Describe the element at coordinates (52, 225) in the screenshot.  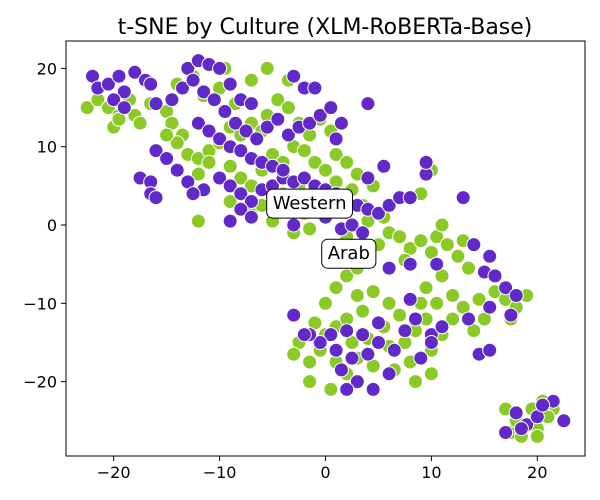
I see `y-tick-label: 0` at that location.